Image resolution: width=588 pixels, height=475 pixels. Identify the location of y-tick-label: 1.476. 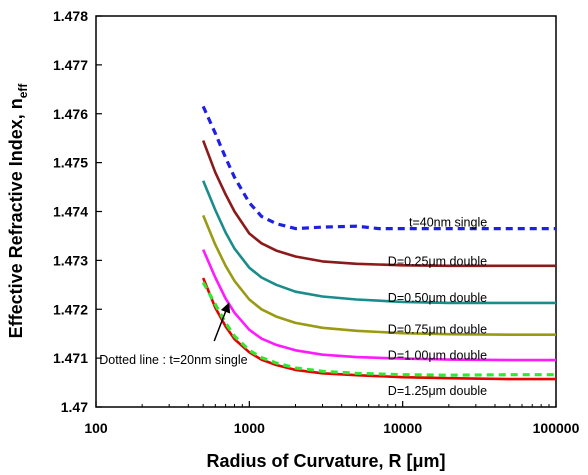
(70, 114).